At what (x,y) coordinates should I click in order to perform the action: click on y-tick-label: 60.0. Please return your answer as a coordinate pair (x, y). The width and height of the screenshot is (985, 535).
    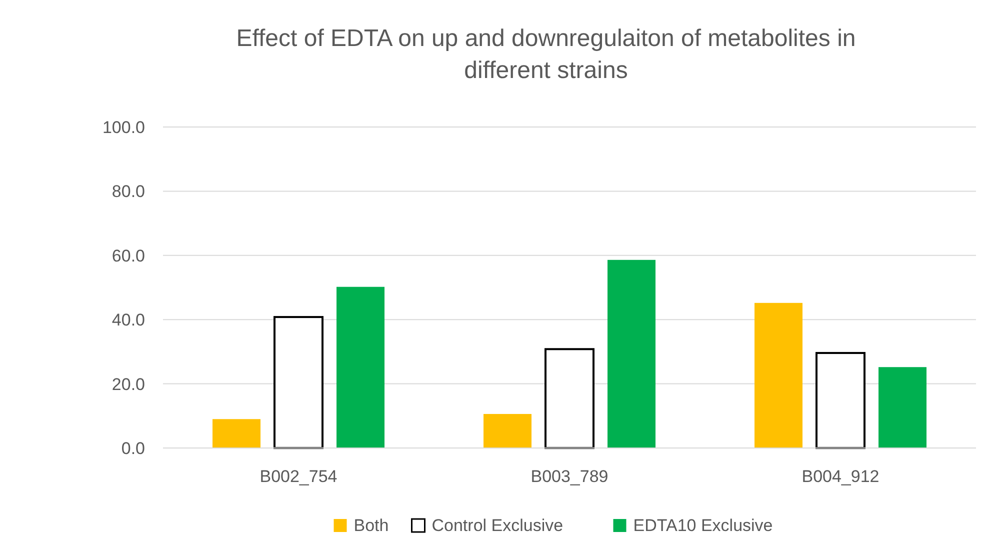
    Looking at the image, I should click on (128, 256).